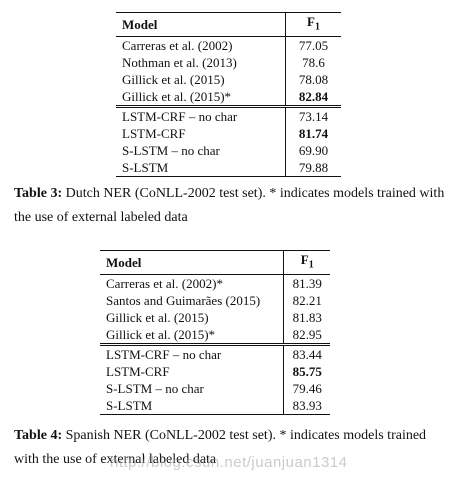 The height and width of the screenshot is (485, 450). What do you see at coordinates (228, 150) in the screenshot?
I see `table-row: S-LSTM – no char 69.90` at bounding box center [228, 150].